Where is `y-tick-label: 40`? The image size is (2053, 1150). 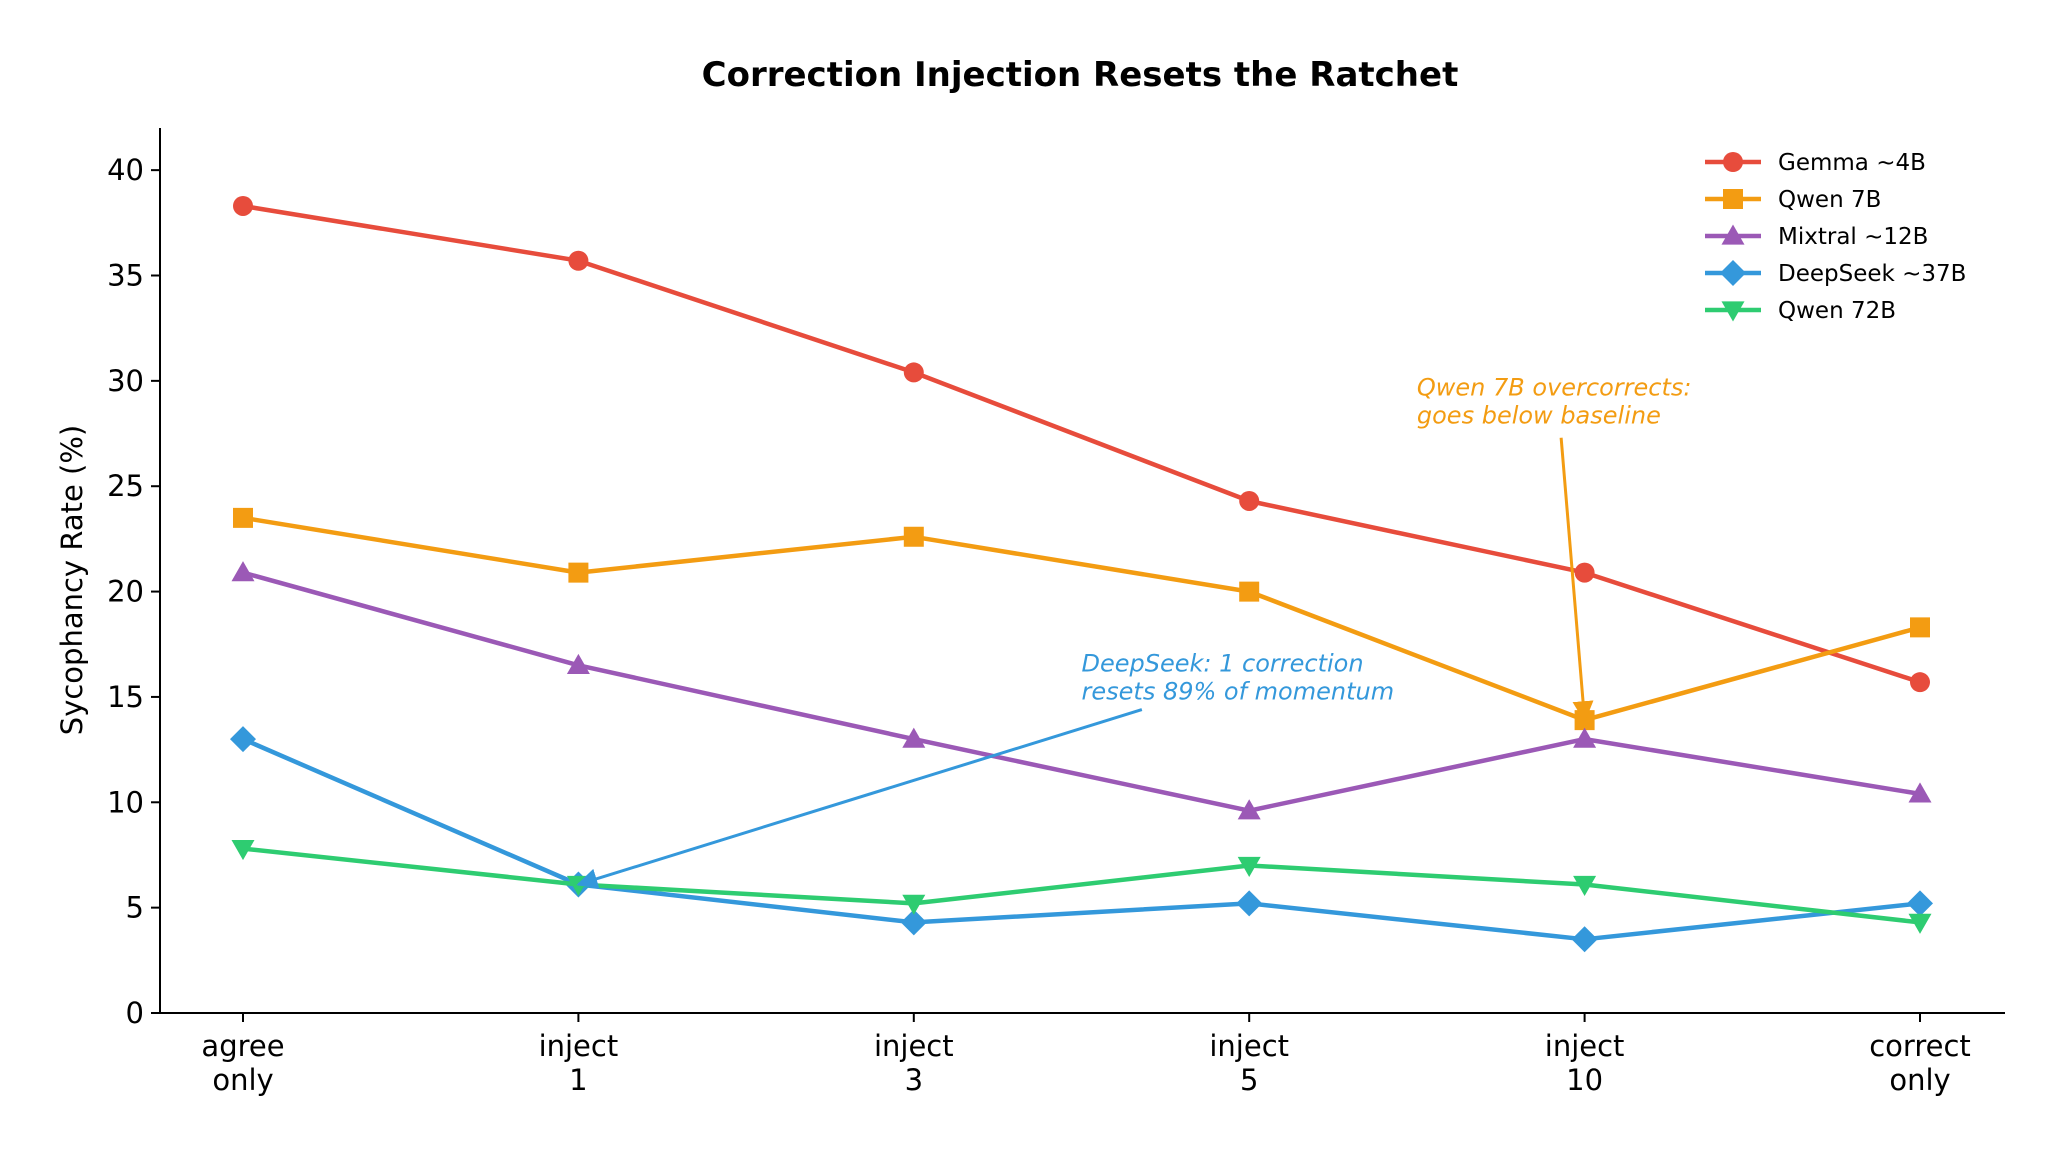 y-tick-label: 40 is located at coordinates (125, 170).